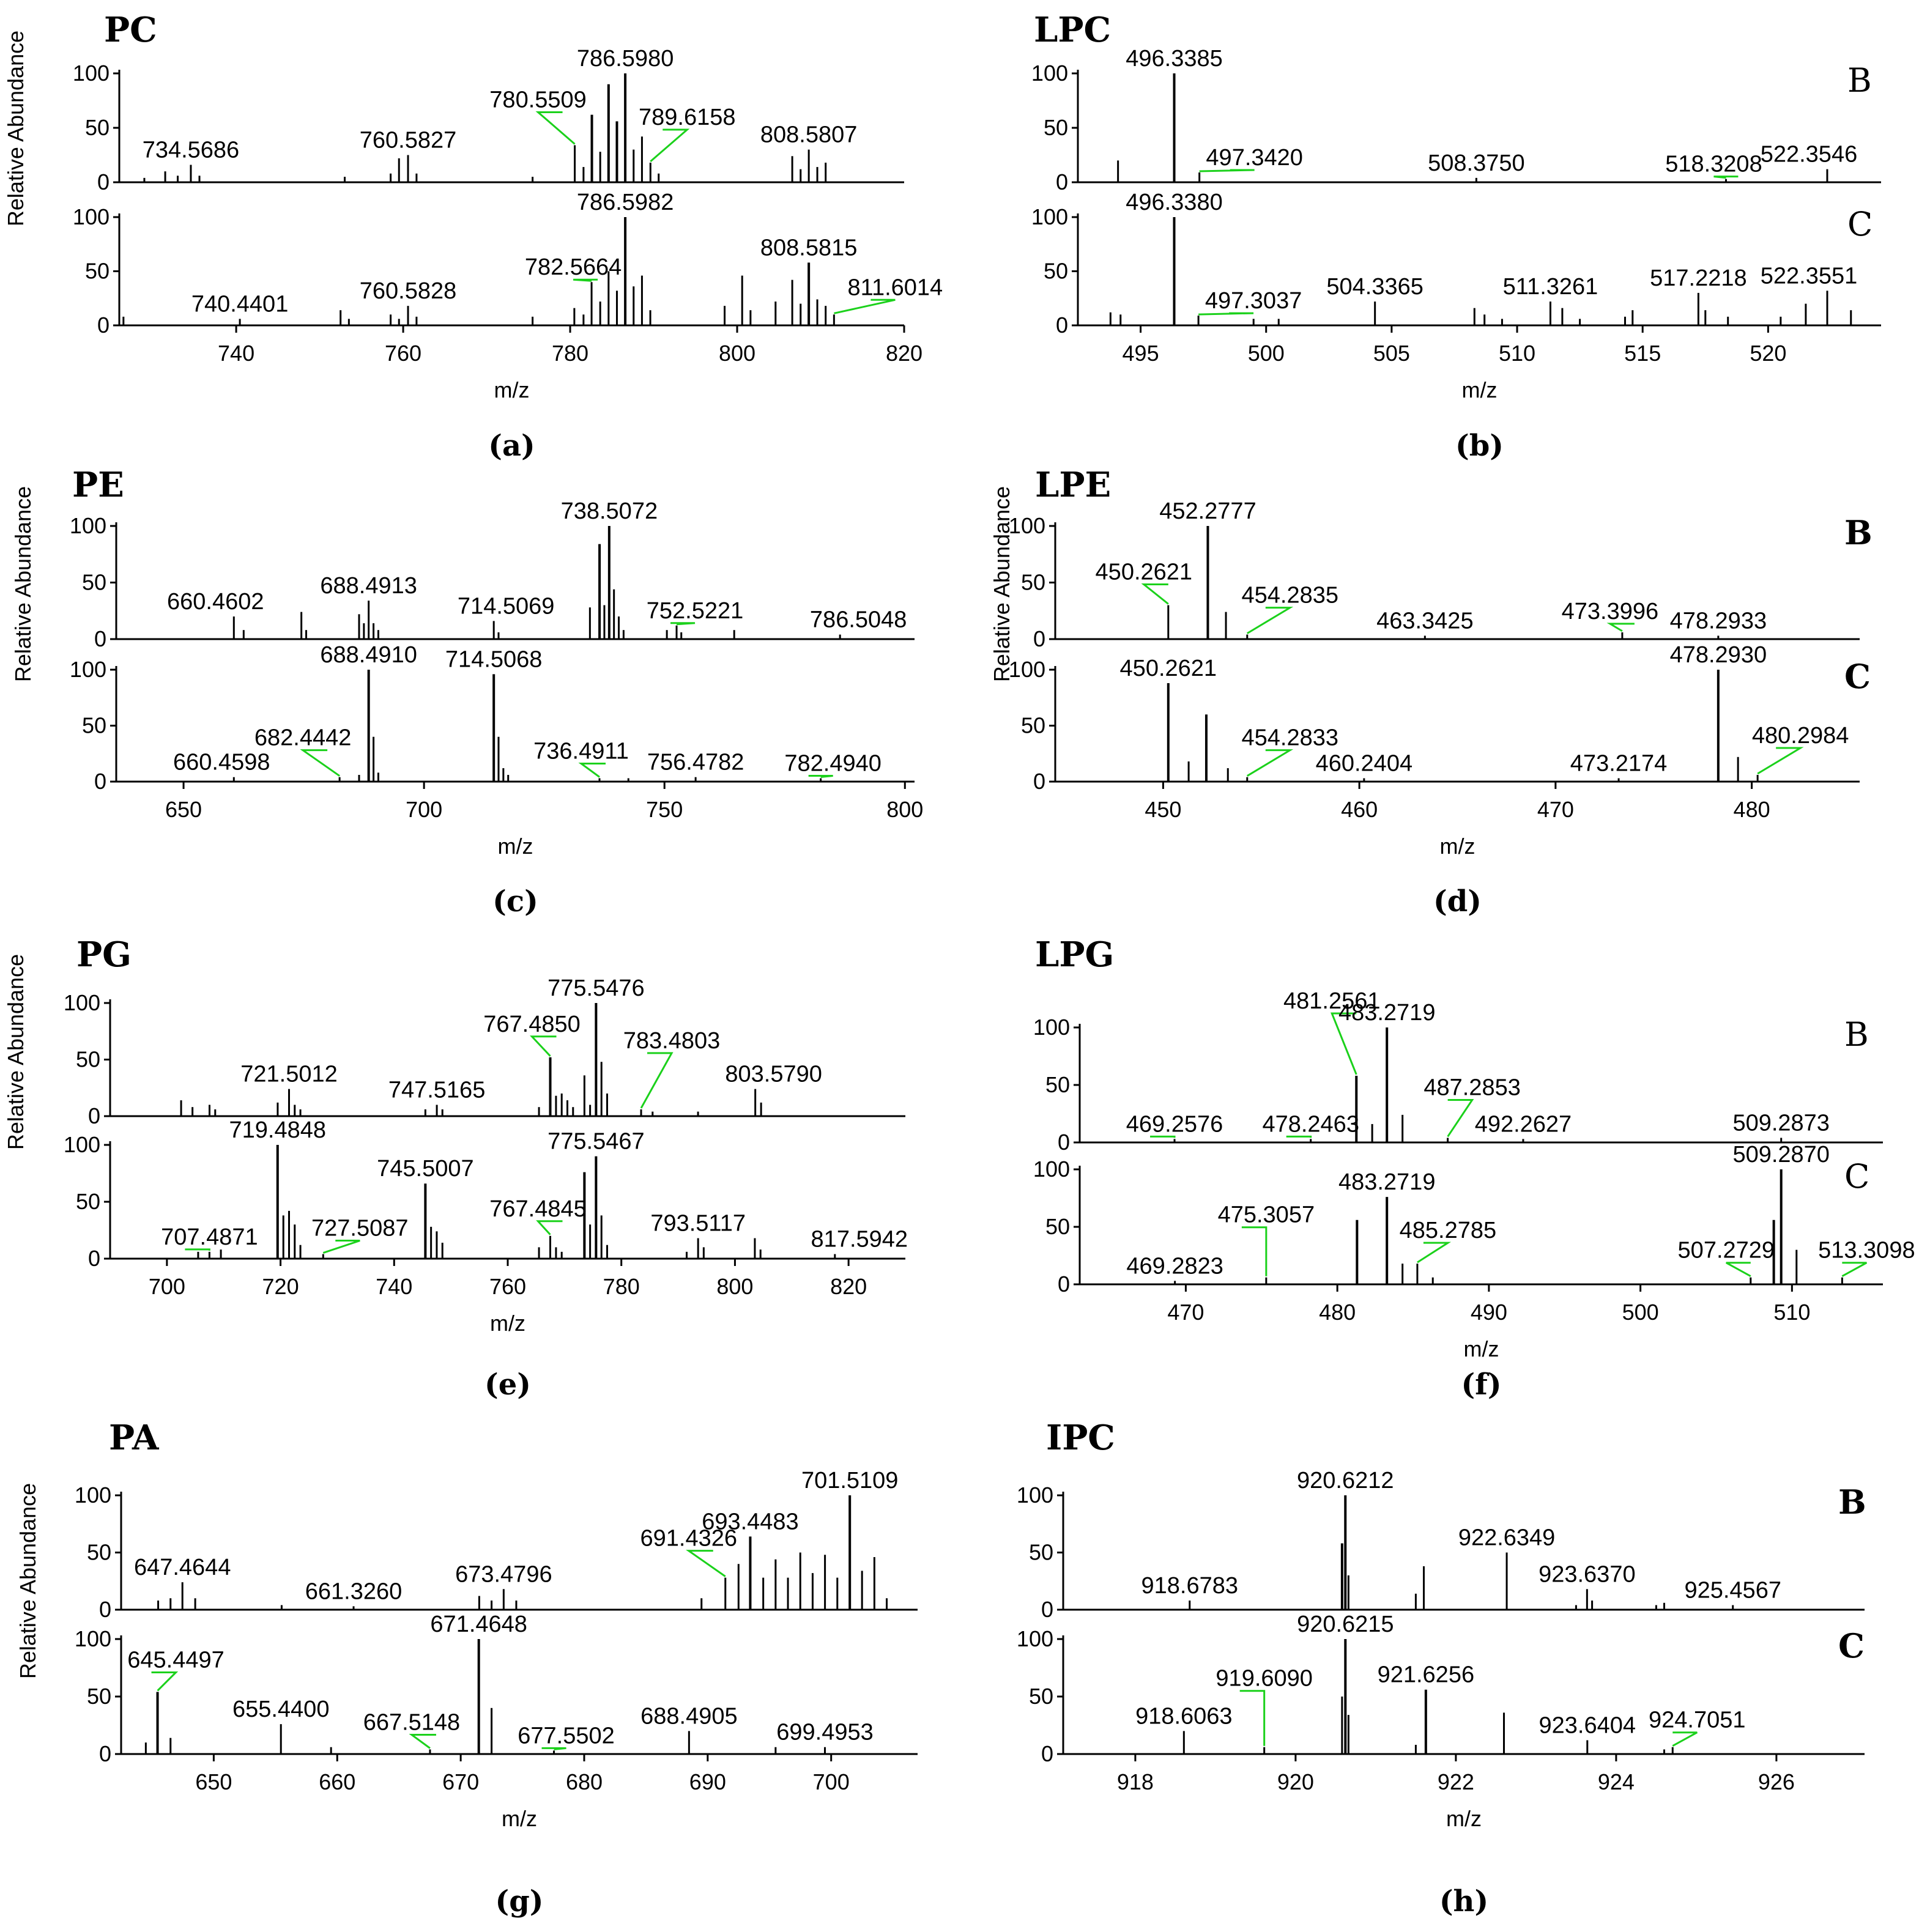 This screenshot has height=1932, width=1919. Describe the element at coordinates (1359, 809) in the screenshot. I see `x-tick-label: 460` at that location.